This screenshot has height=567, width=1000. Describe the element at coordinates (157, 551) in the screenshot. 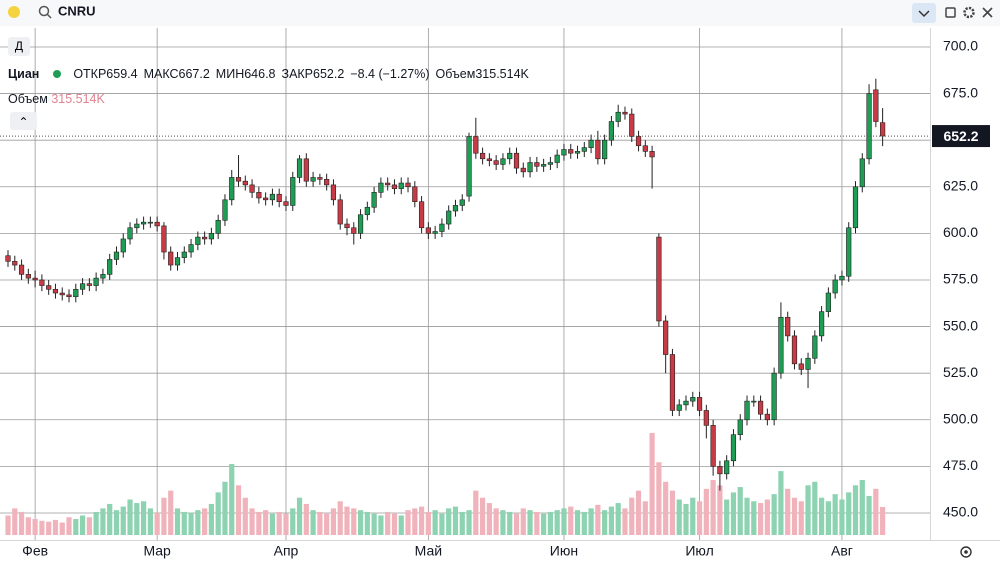

I see `x-tick-label: Мар` at that location.